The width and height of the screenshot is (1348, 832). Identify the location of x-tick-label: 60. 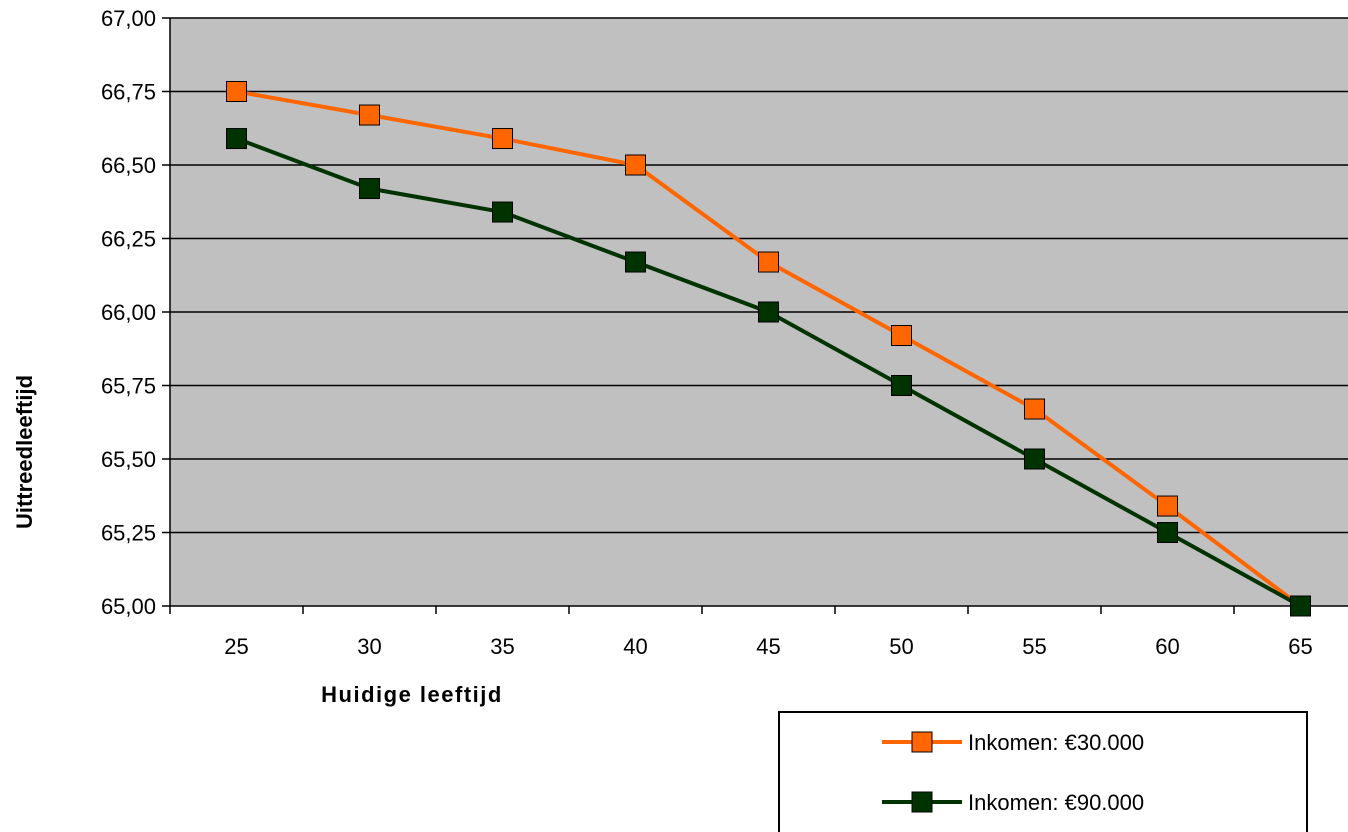
(1167, 646).